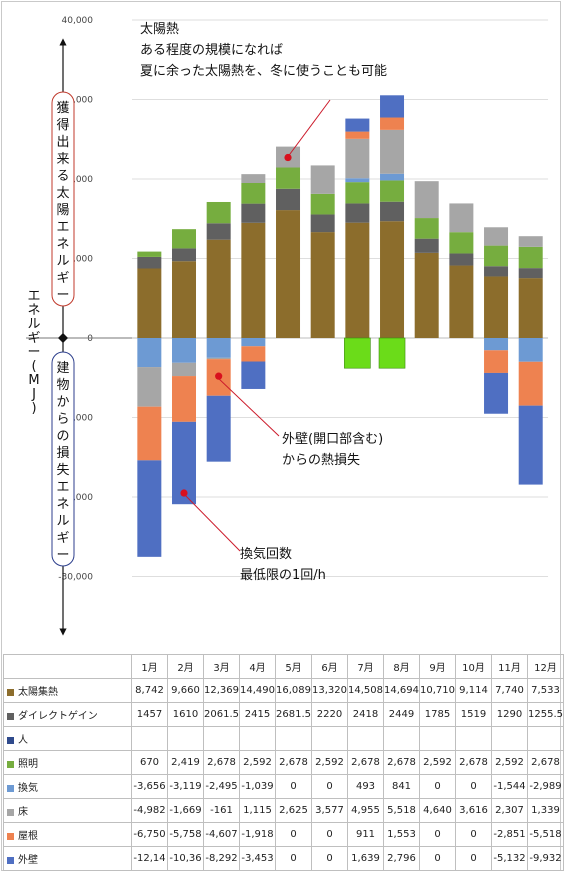 This screenshot has width=564, height=874. Describe the element at coordinates (257, 858) in the screenshot. I see `table-cell: -3,453` at that location.